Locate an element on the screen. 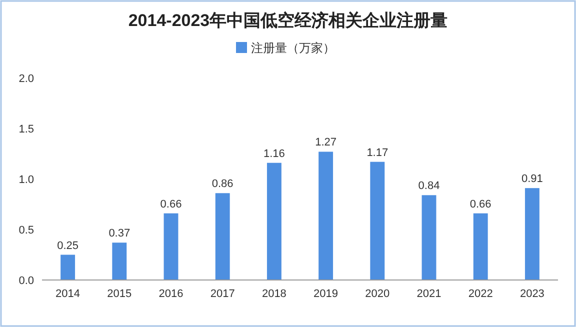  y-tick-label: 1.0 is located at coordinates (26, 180).